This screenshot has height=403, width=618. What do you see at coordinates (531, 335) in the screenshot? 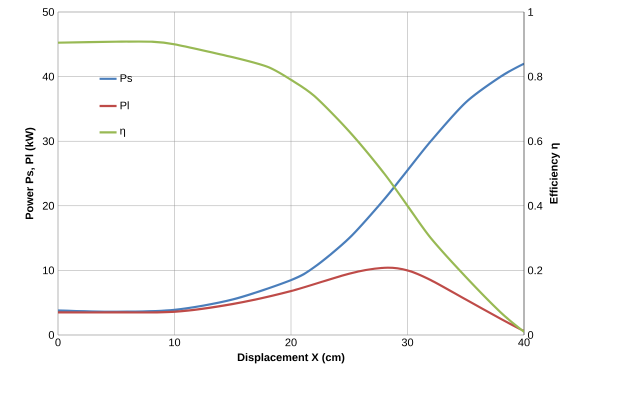
I see `y2-tick-label: 0` at bounding box center [531, 335].